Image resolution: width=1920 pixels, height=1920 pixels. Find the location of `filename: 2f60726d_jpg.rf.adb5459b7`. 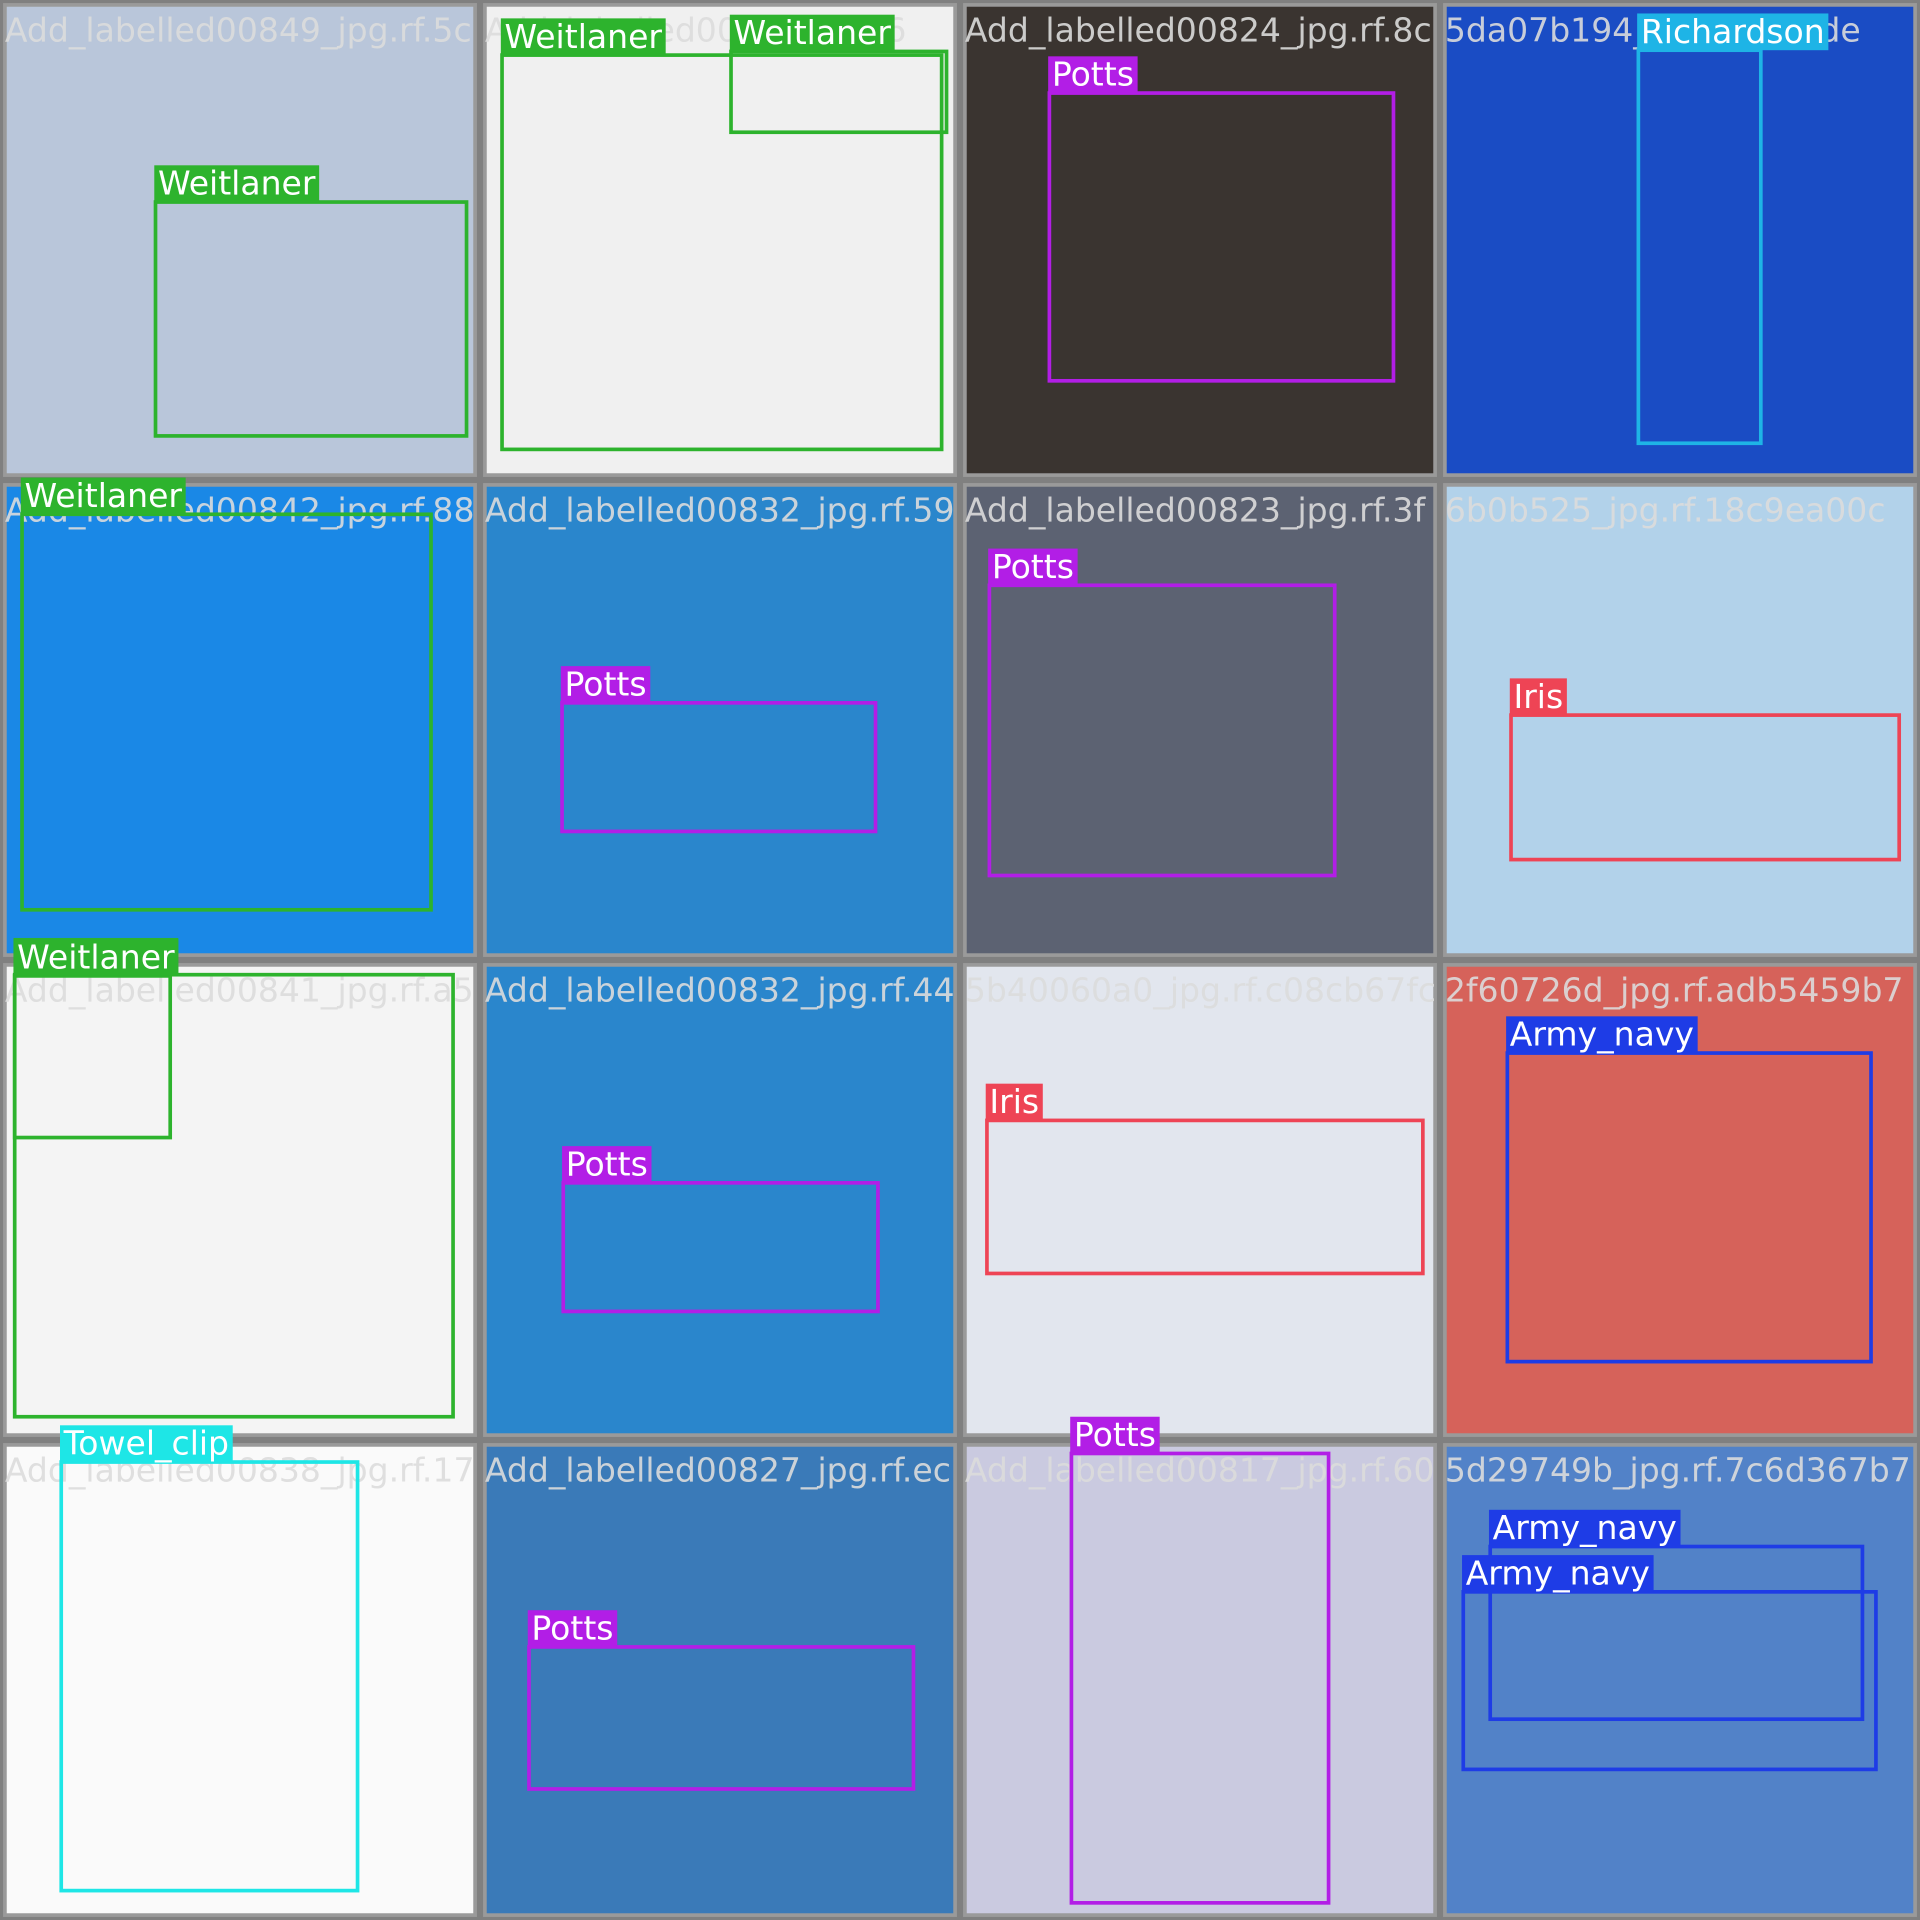

filename: 2f60726d_jpg.rf.adb5459b7 is located at coordinates (1674, 990).